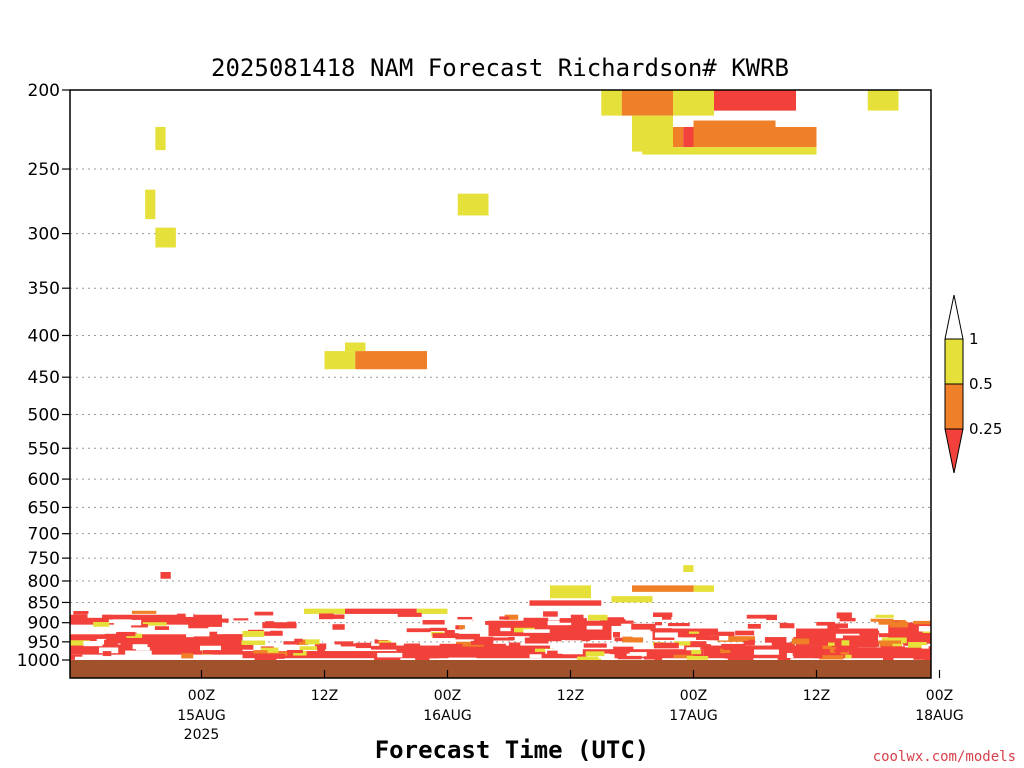  I want to click on colorbar-label: 0.5, so click(981, 384).